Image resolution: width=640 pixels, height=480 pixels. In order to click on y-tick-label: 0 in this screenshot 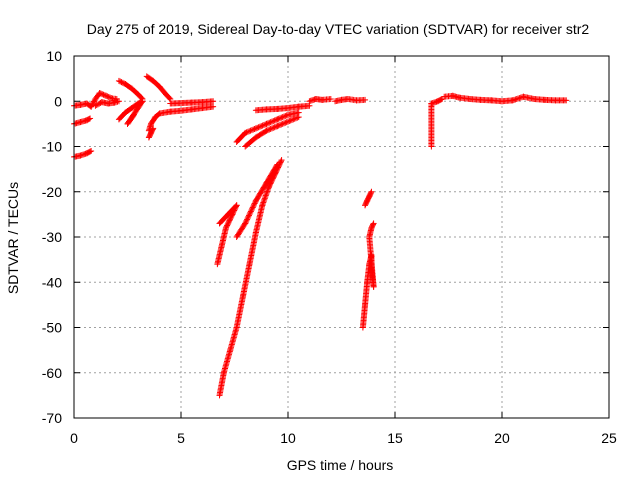, I will do `click(58, 101)`.